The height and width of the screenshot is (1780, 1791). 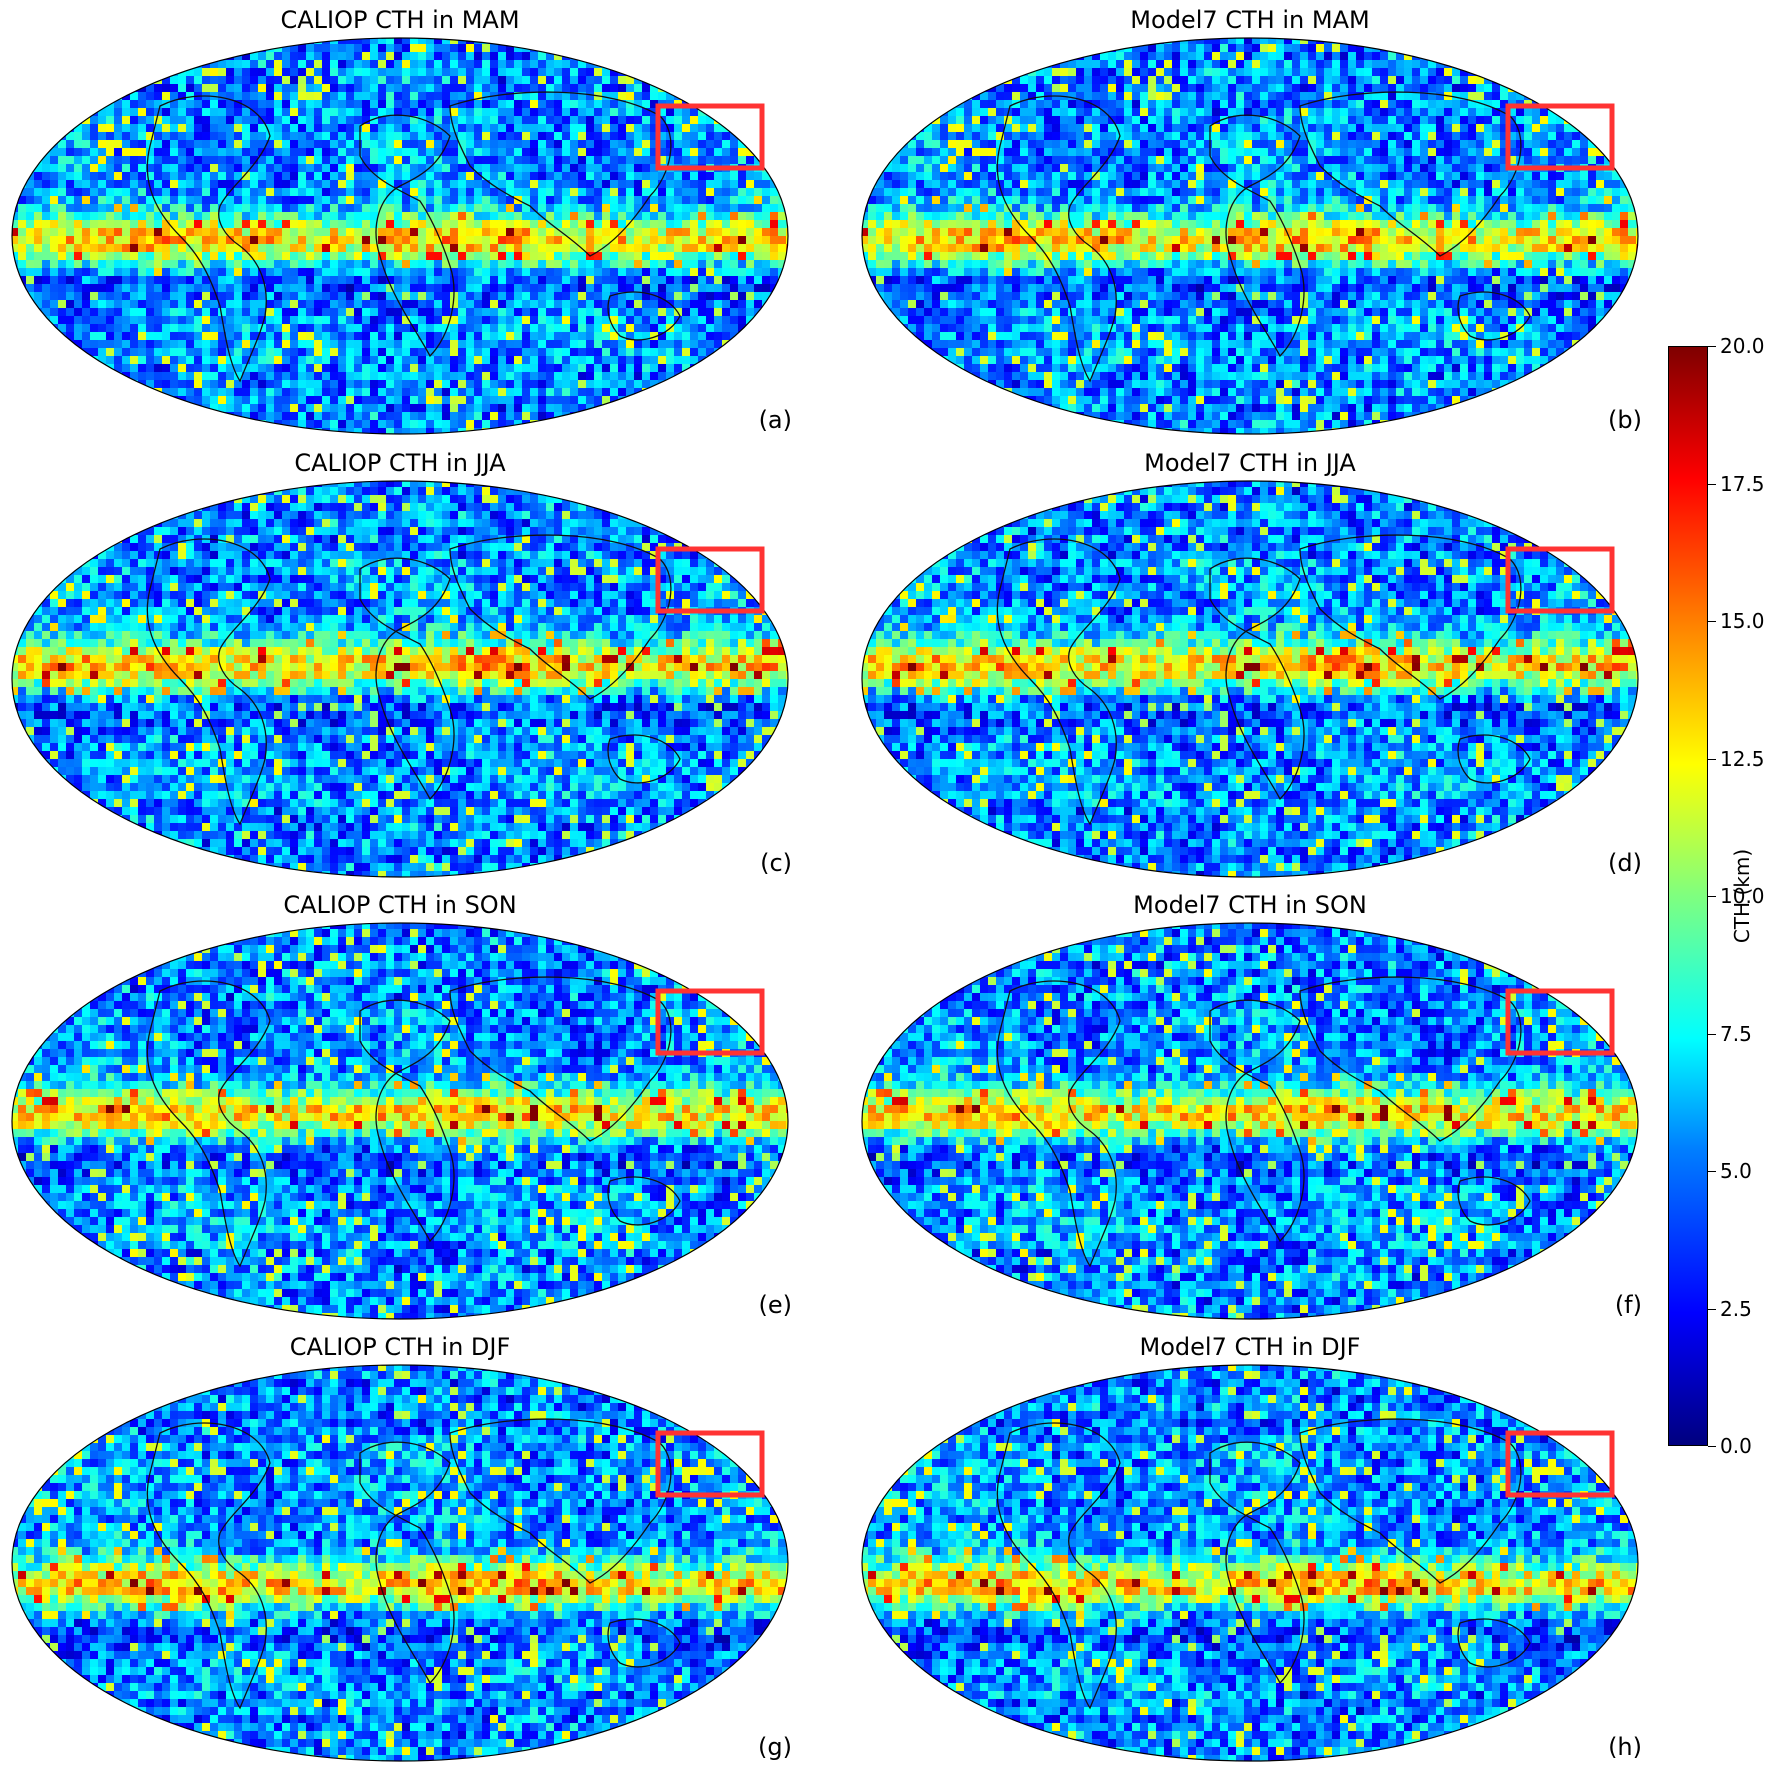 I want to click on map-panel-g: CALIOP CTH in DJF (g), so click(x=401, y=1553).